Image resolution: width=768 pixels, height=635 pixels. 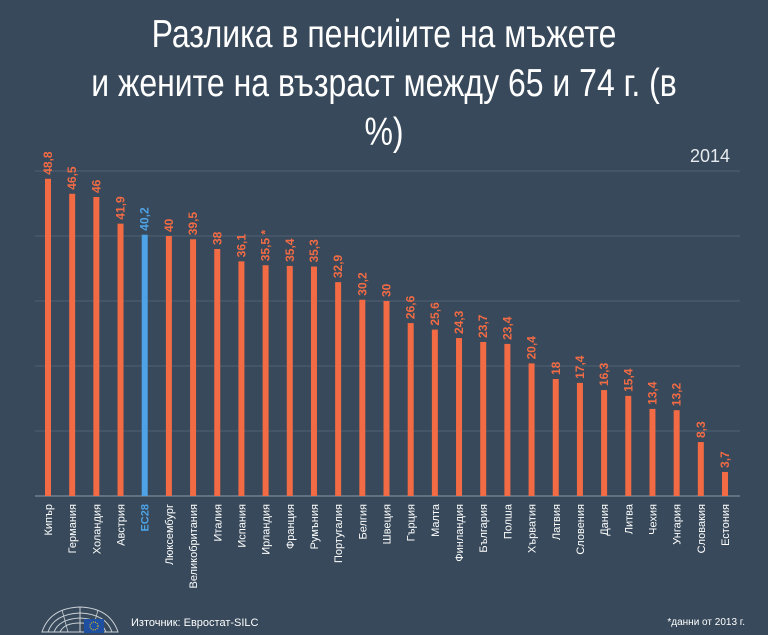 I want to click on value-label-12: 32,9, so click(x=338, y=266).